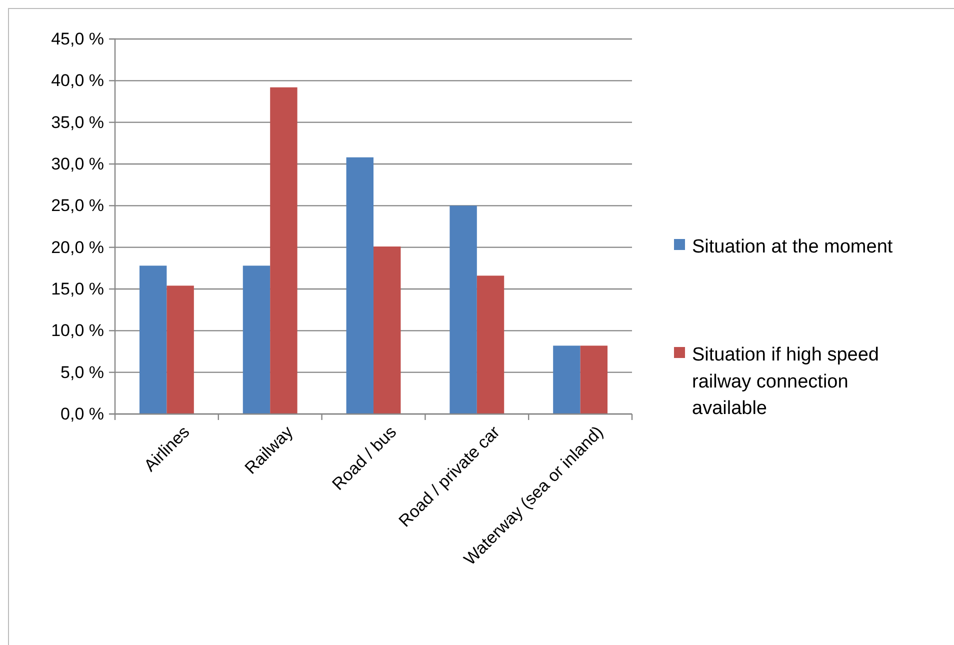 The height and width of the screenshot is (645, 954). Describe the element at coordinates (77, 247) in the screenshot. I see `y-tick-label: 20,0 %` at that location.